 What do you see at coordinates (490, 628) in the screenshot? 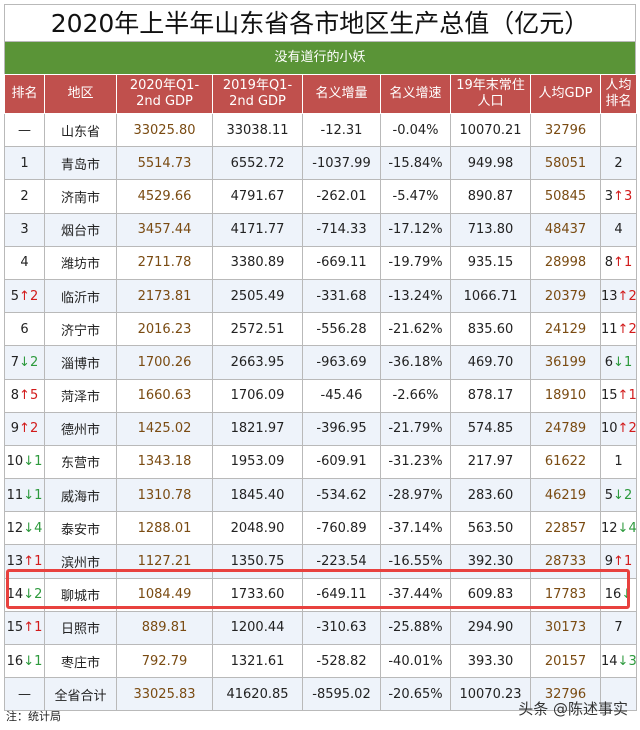
I see `population-cell-value: 294.90` at bounding box center [490, 628].